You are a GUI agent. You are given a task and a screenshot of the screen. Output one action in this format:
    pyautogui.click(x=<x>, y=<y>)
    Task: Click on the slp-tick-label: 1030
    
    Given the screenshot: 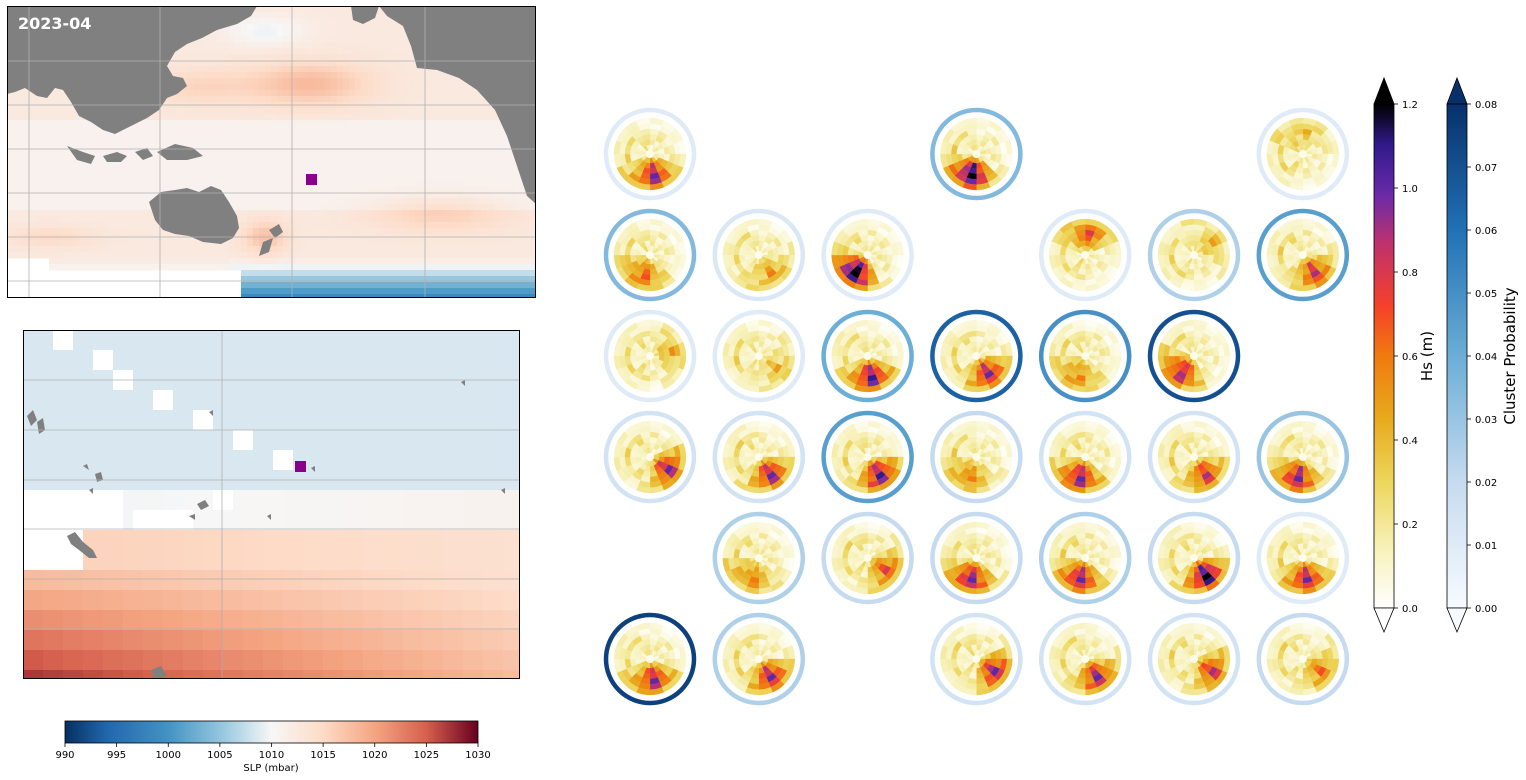 What is the action you would take?
    pyautogui.click(x=477, y=755)
    